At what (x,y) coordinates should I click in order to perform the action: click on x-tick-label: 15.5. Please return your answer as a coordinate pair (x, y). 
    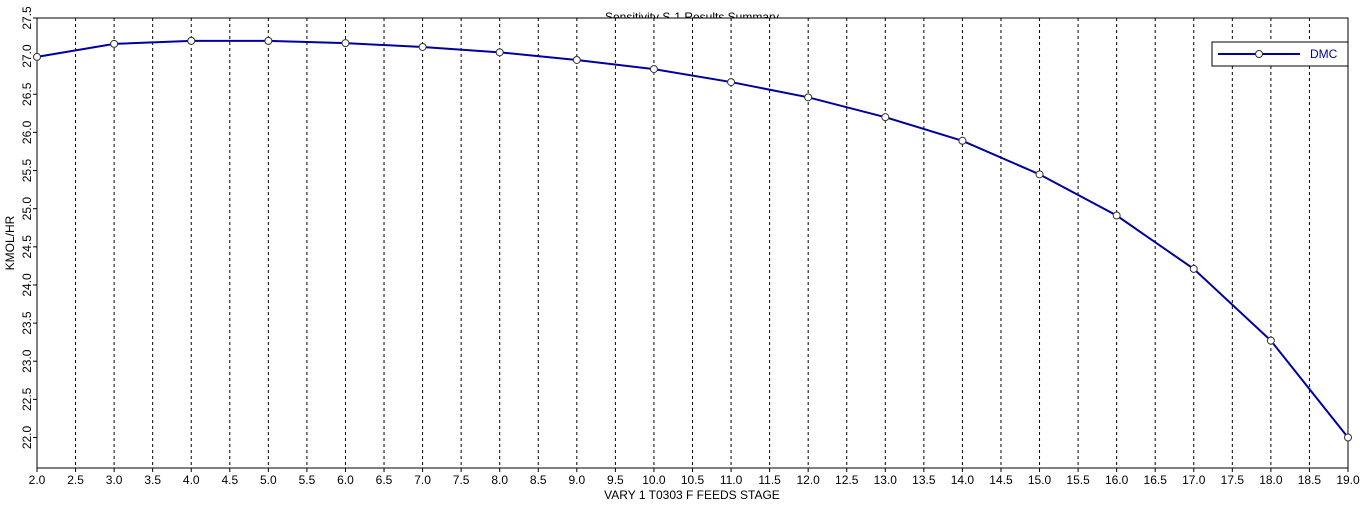
    Looking at the image, I should click on (1078, 480).